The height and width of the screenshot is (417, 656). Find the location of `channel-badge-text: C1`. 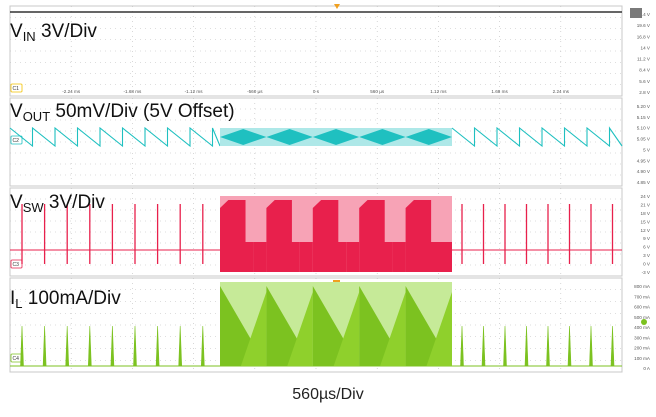

channel-badge-text: C1 is located at coordinates (16, 89).